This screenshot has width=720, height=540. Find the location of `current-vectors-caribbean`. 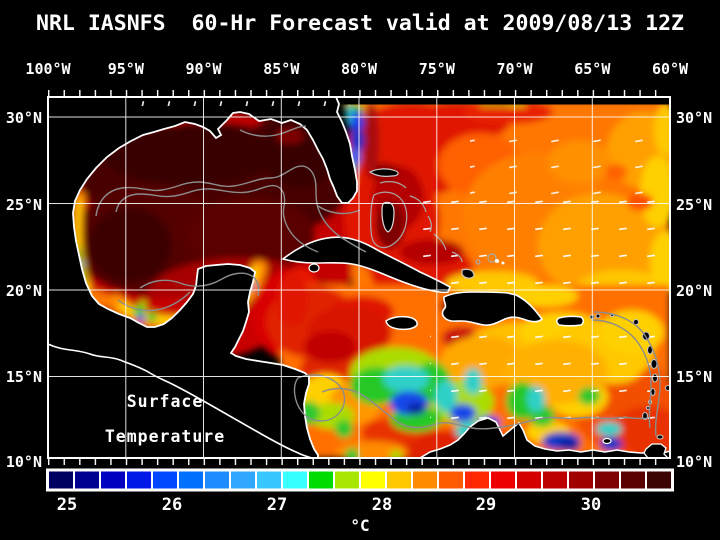

current-vectors-caribbean is located at coordinates (547, 382).